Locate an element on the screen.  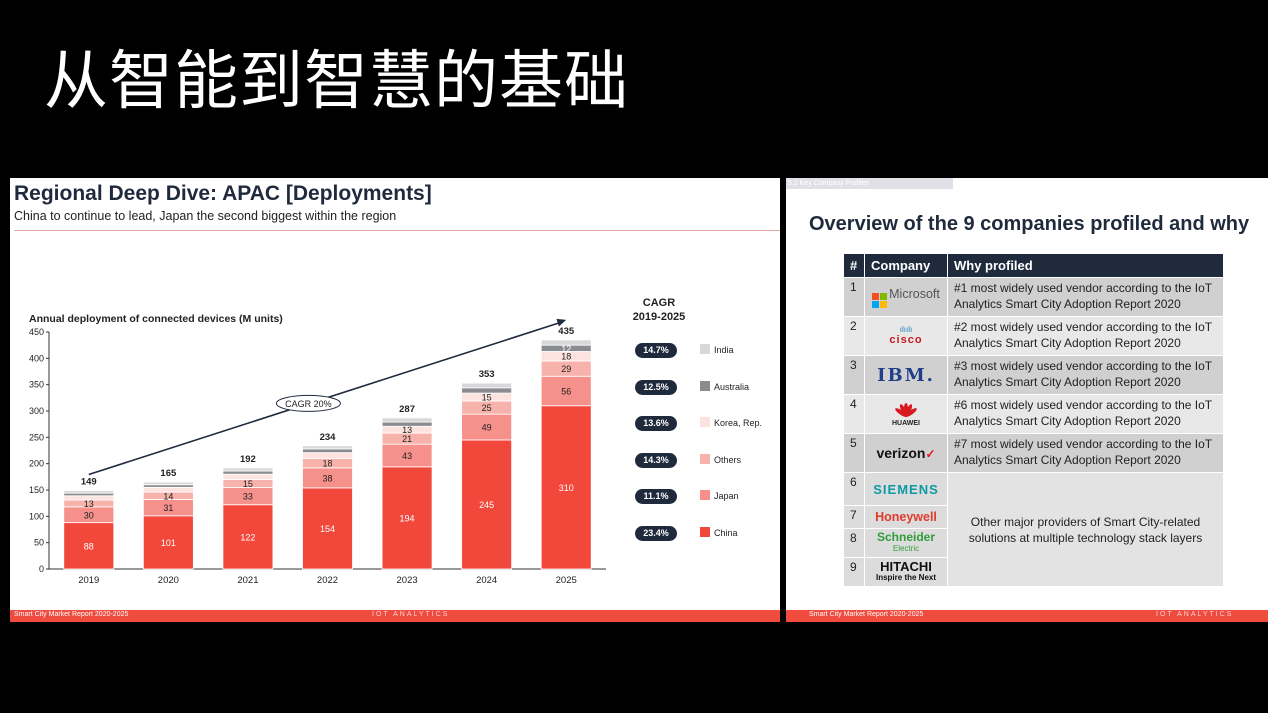
verizon-logo: verizon✓ is located at coordinates (906, 453).